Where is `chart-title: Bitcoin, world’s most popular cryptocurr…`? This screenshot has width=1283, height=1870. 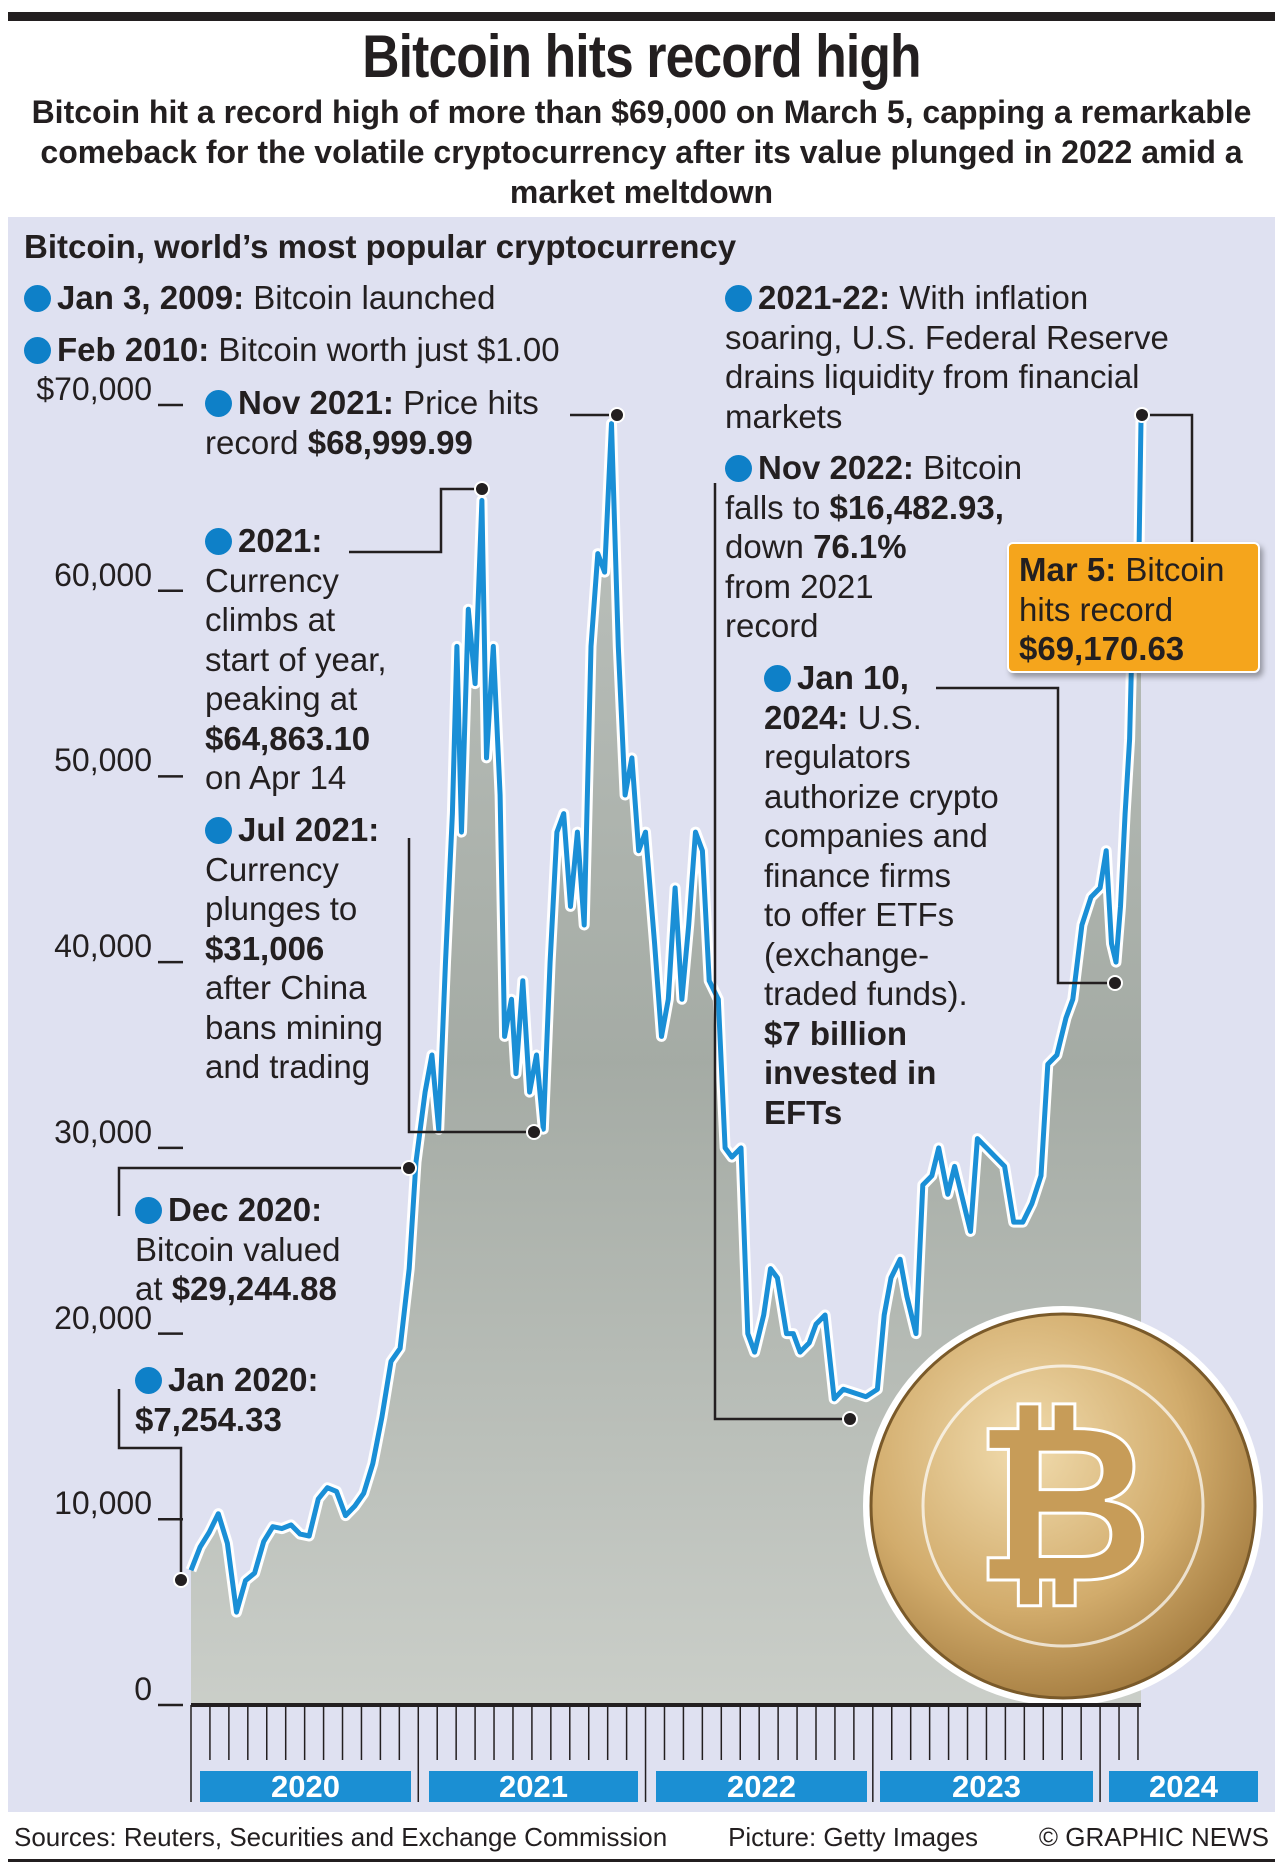
chart-title: Bitcoin, world’s most popular cryptocurr… is located at coordinates (380, 246).